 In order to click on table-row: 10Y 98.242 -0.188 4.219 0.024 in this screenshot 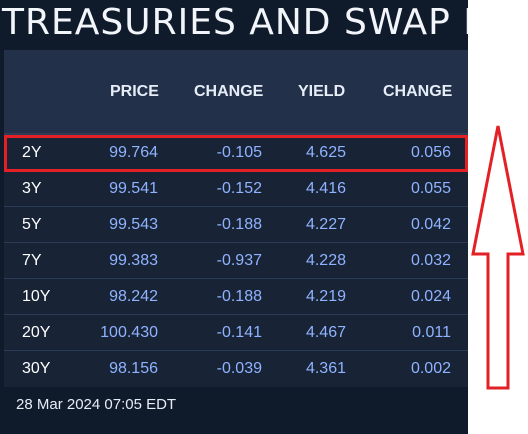, I will do `click(236, 296)`.